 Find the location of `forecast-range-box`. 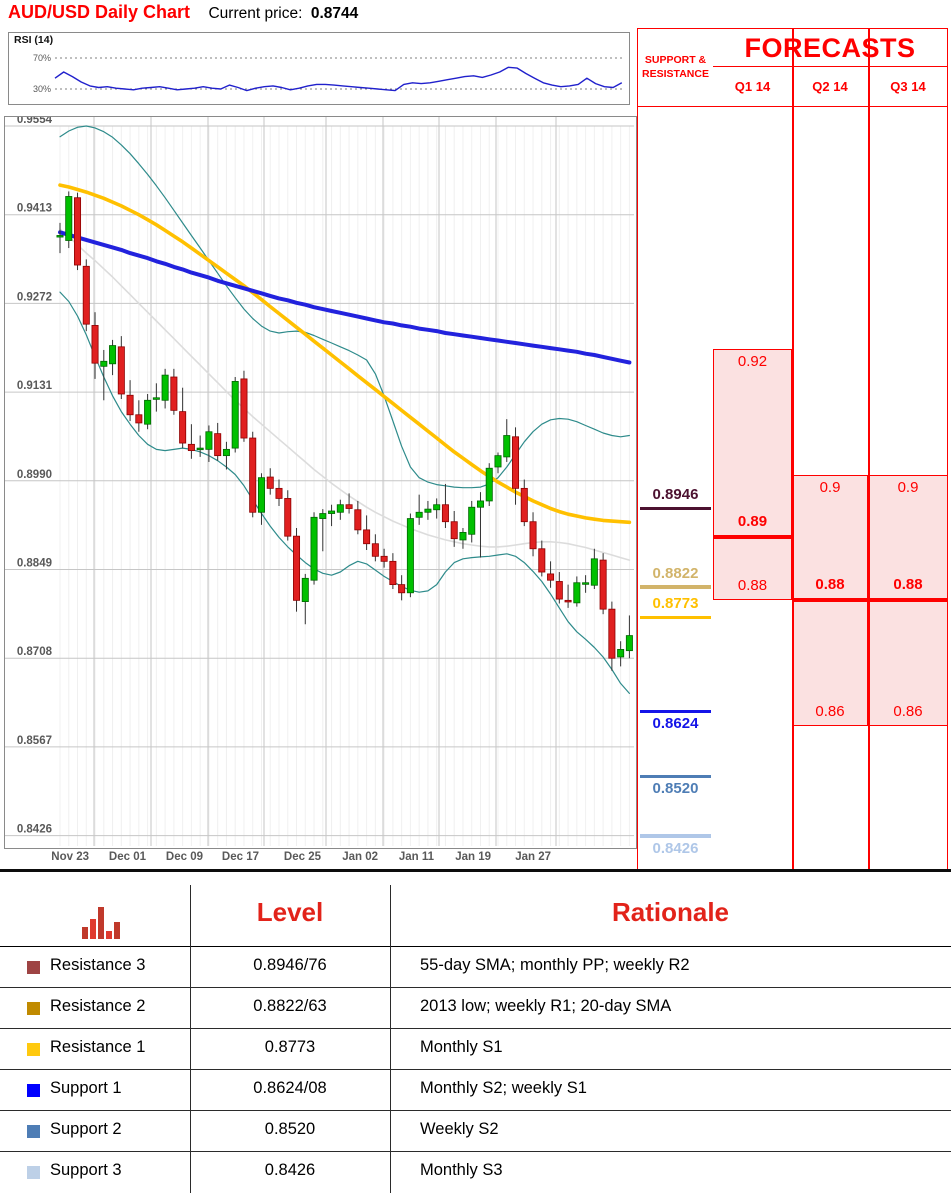

forecast-range-box is located at coordinates (752, 474).